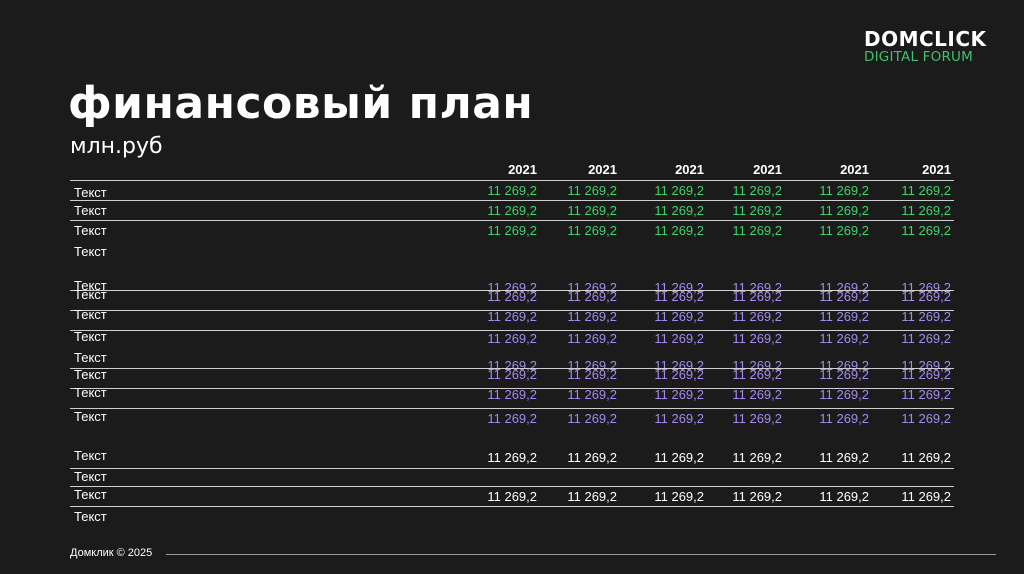 The width and height of the screenshot is (1024, 574). Describe the element at coordinates (111, 553) in the screenshot. I see `footer-copyright: Домклик © 2025` at that location.